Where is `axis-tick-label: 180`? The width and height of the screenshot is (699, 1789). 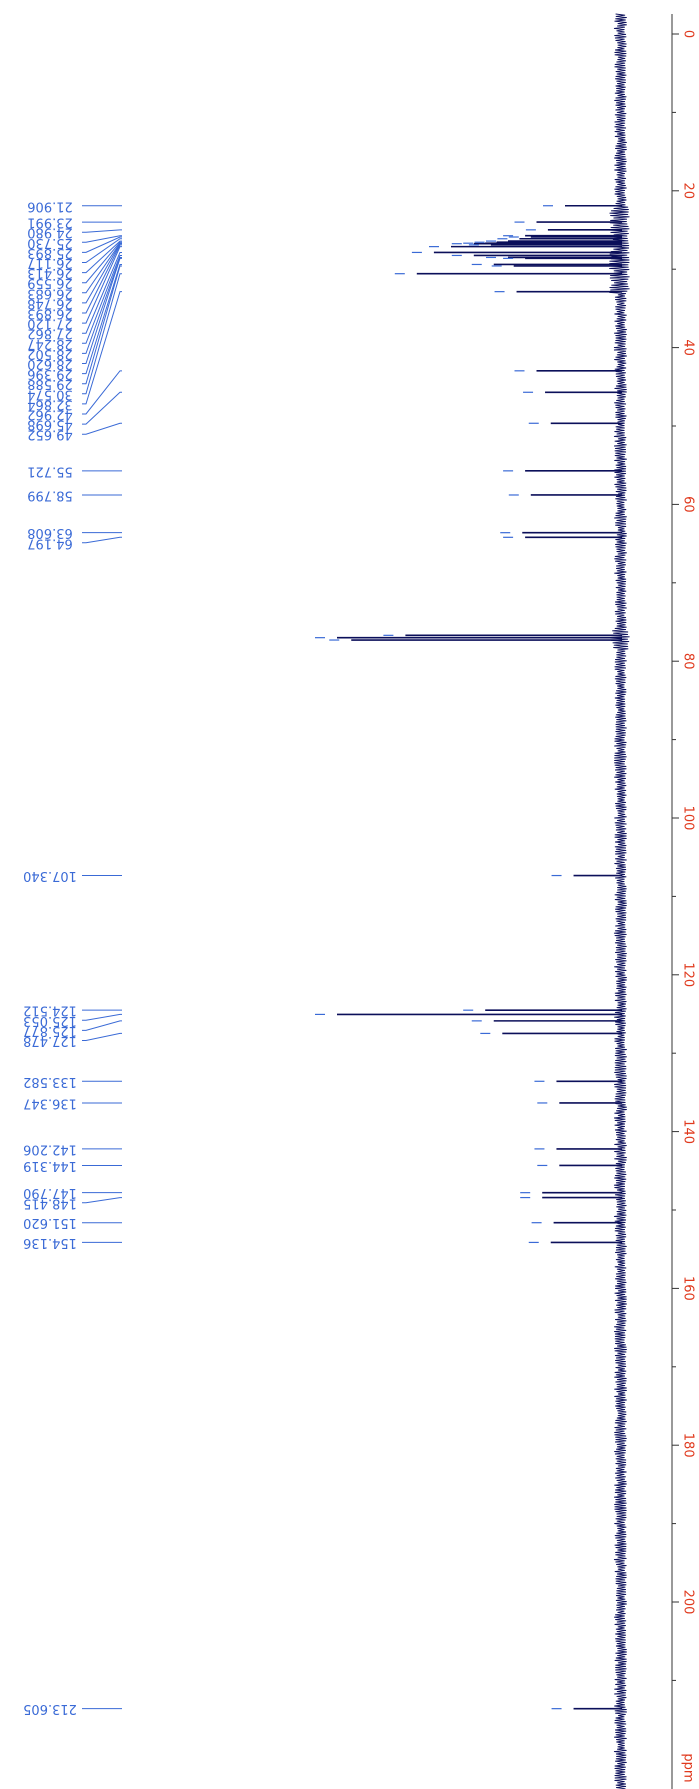
axis-tick-label: 180 is located at coordinates (688, 1445).